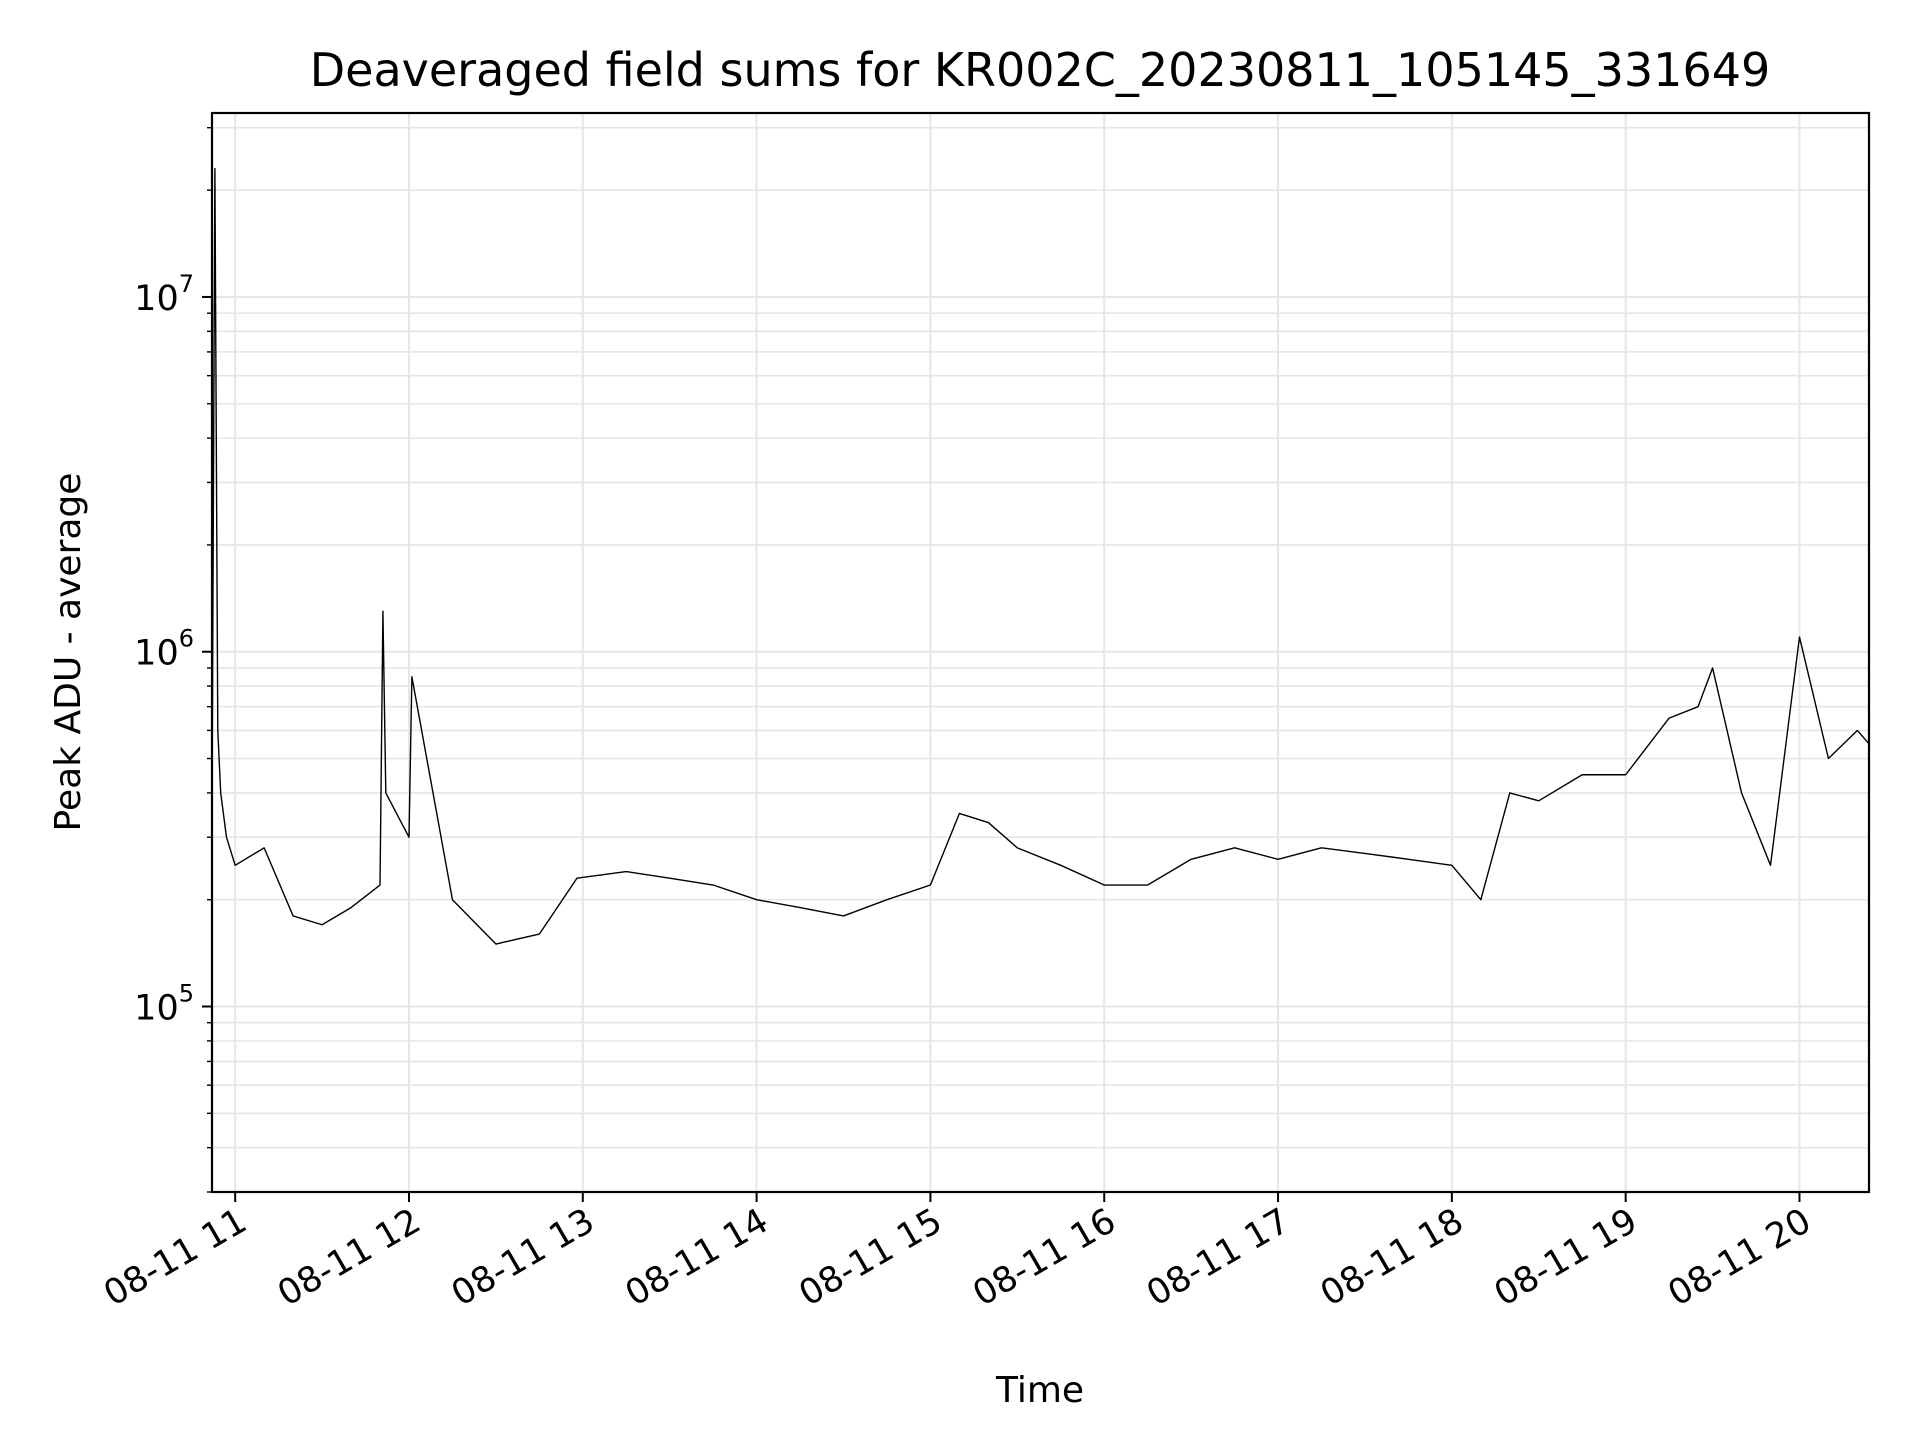 The width and height of the screenshot is (1920, 1440). Describe the element at coordinates (697, 1257) in the screenshot. I see `x-tick-label: 08-11 14` at that location.